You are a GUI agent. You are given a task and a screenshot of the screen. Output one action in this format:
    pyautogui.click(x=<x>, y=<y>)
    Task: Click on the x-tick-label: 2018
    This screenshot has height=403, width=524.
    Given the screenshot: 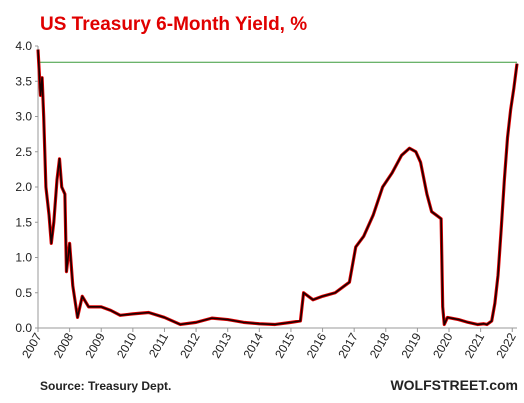 What is the action you would take?
    pyautogui.click(x=380, y=345)
    